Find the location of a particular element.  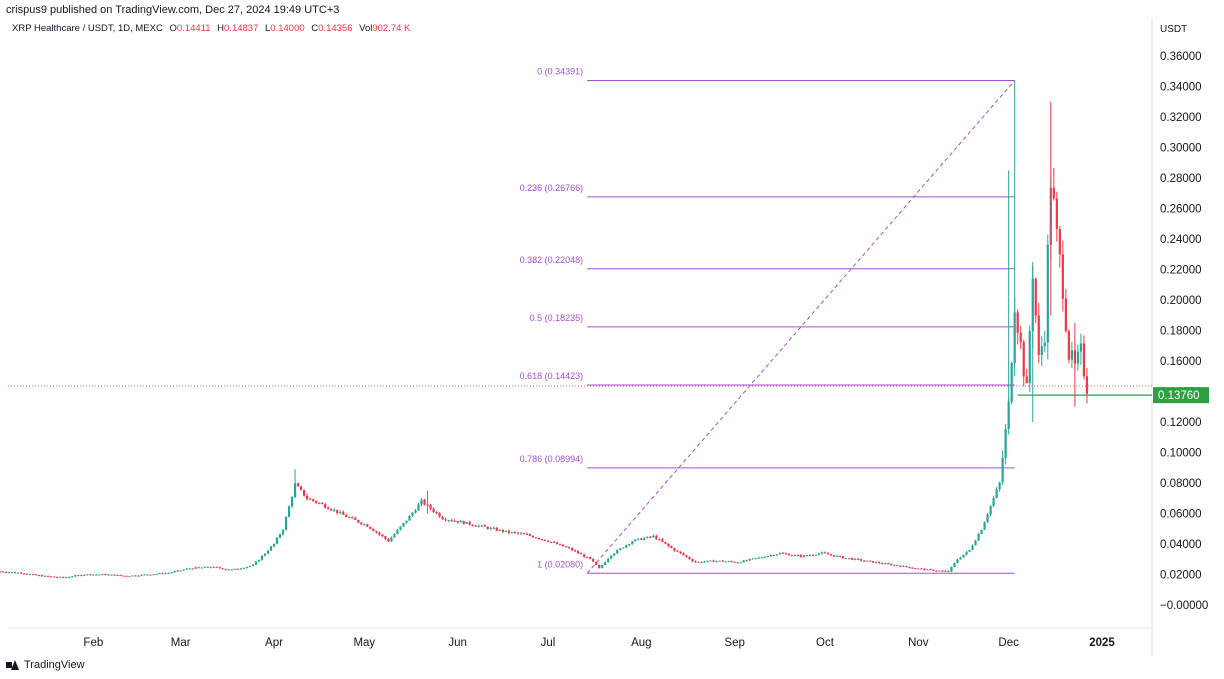

fib-level-label: 0.382 (0.22048) is located at coordinates (552, 260).